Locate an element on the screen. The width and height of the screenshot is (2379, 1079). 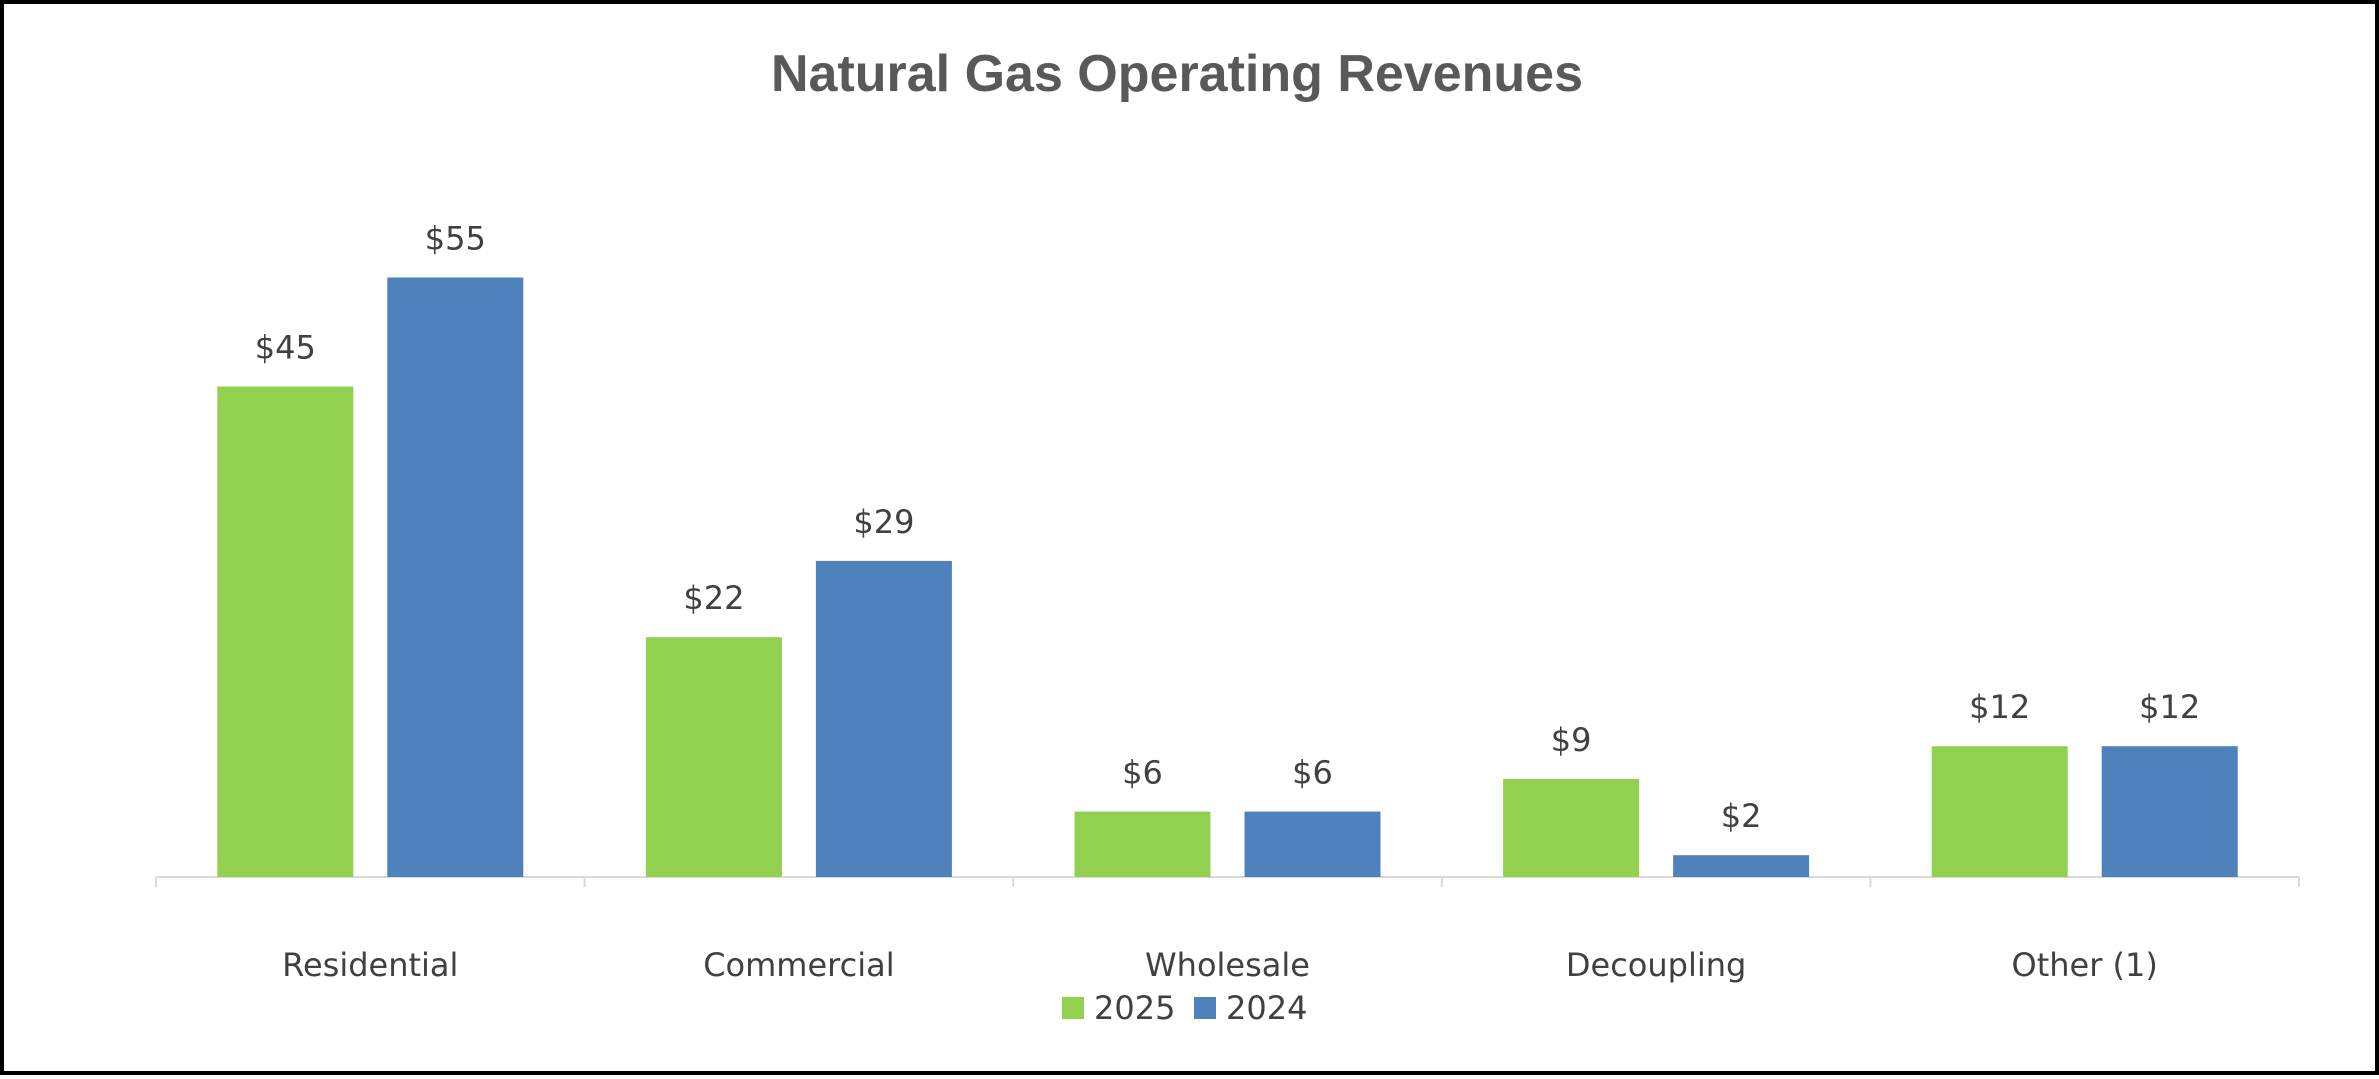
category-label: Residential is located at coordinates (370, 965).